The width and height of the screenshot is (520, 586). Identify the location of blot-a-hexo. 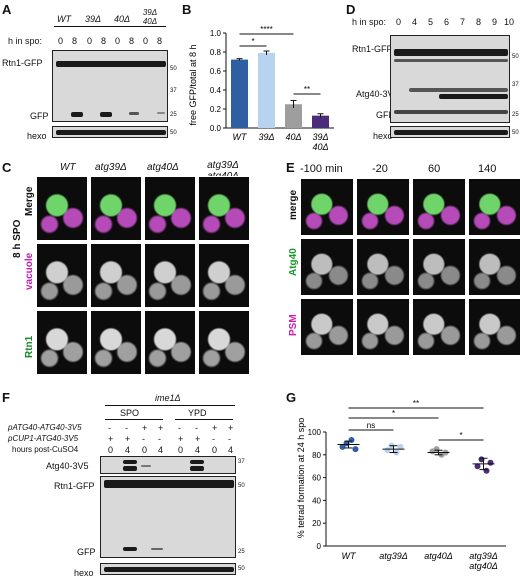
(110, 132).